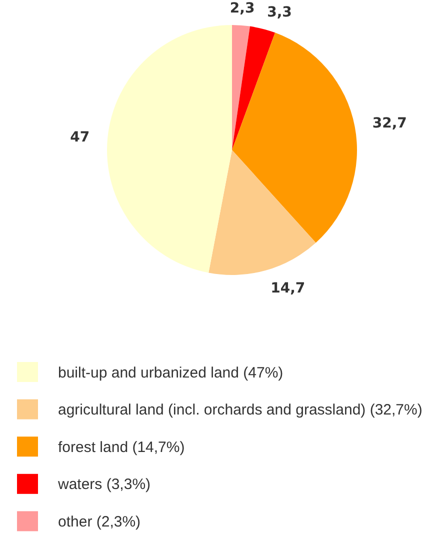 Image resolution: width=423 pixels, height=533 pixels. Describe the element at coordinates (171, 373) in the screenshot. I see `legend-label: built-up and urbanized land (47%)` at that location.